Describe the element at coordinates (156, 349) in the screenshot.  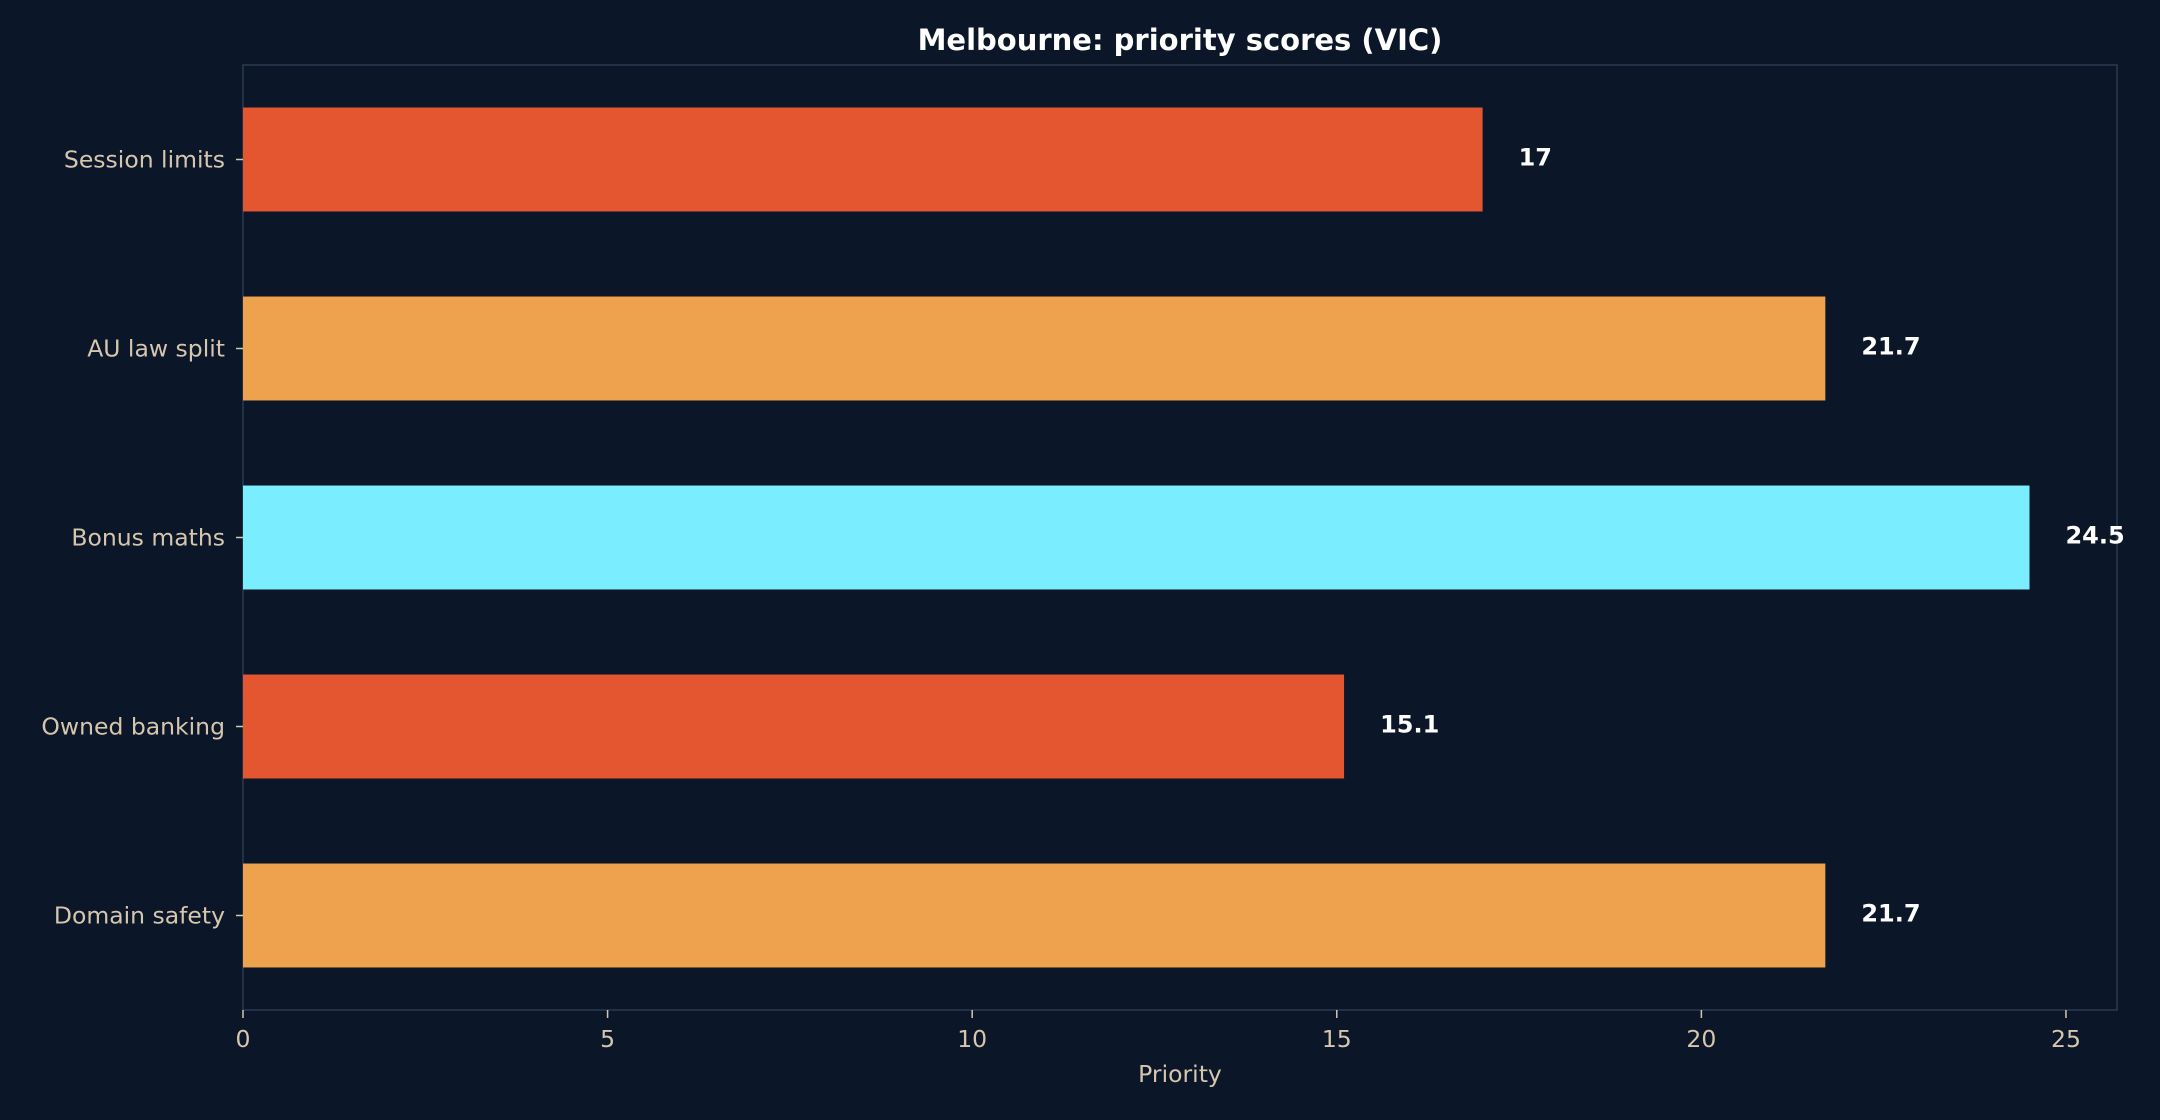
I see `category-label: AU law split` at that location.